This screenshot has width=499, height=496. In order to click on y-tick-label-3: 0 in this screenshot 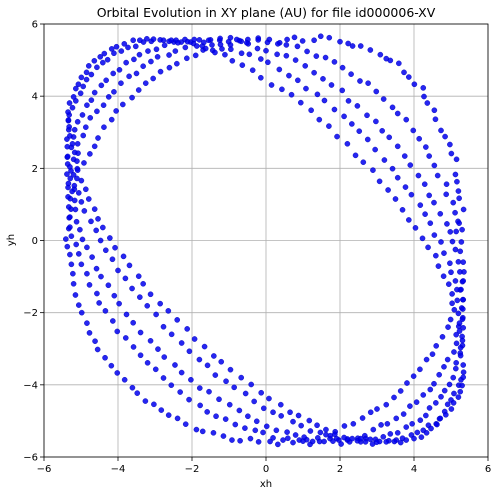, I will do `click(35, 241)`.